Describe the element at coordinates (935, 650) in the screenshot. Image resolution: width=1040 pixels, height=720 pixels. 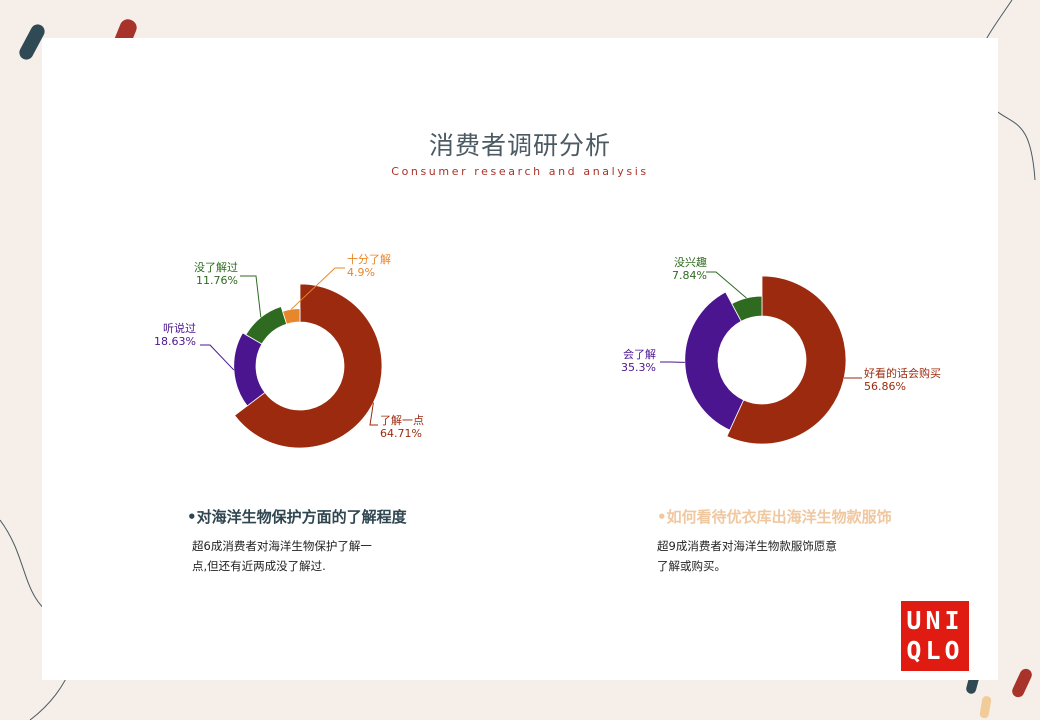
I see `logo-line-2: QLO` at that location.